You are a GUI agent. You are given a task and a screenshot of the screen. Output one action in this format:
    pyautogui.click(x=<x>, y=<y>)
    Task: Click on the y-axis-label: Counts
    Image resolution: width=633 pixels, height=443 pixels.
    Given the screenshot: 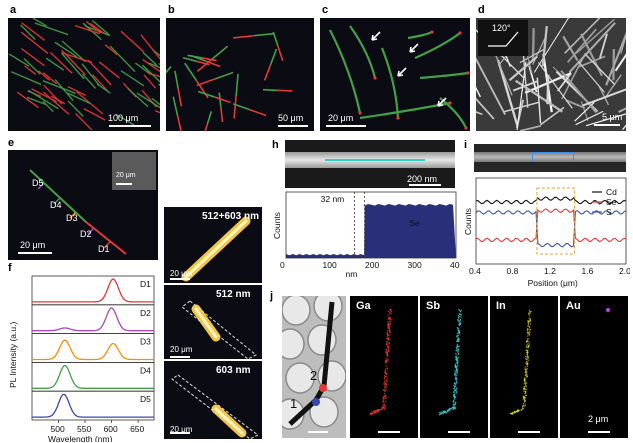 What is the action you would take?
    pyautogui.click(x=468, y=221)
    